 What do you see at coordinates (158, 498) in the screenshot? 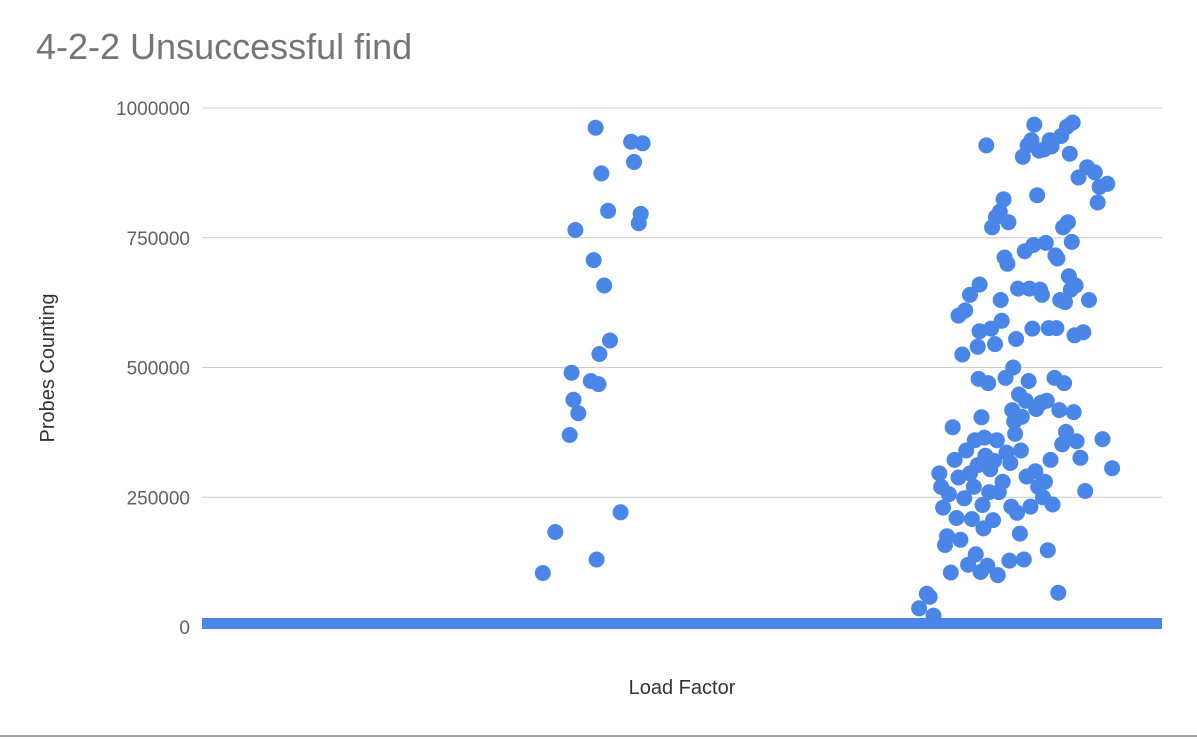
I see `y-tick-label: 250000` at bounding box center [158, 498].